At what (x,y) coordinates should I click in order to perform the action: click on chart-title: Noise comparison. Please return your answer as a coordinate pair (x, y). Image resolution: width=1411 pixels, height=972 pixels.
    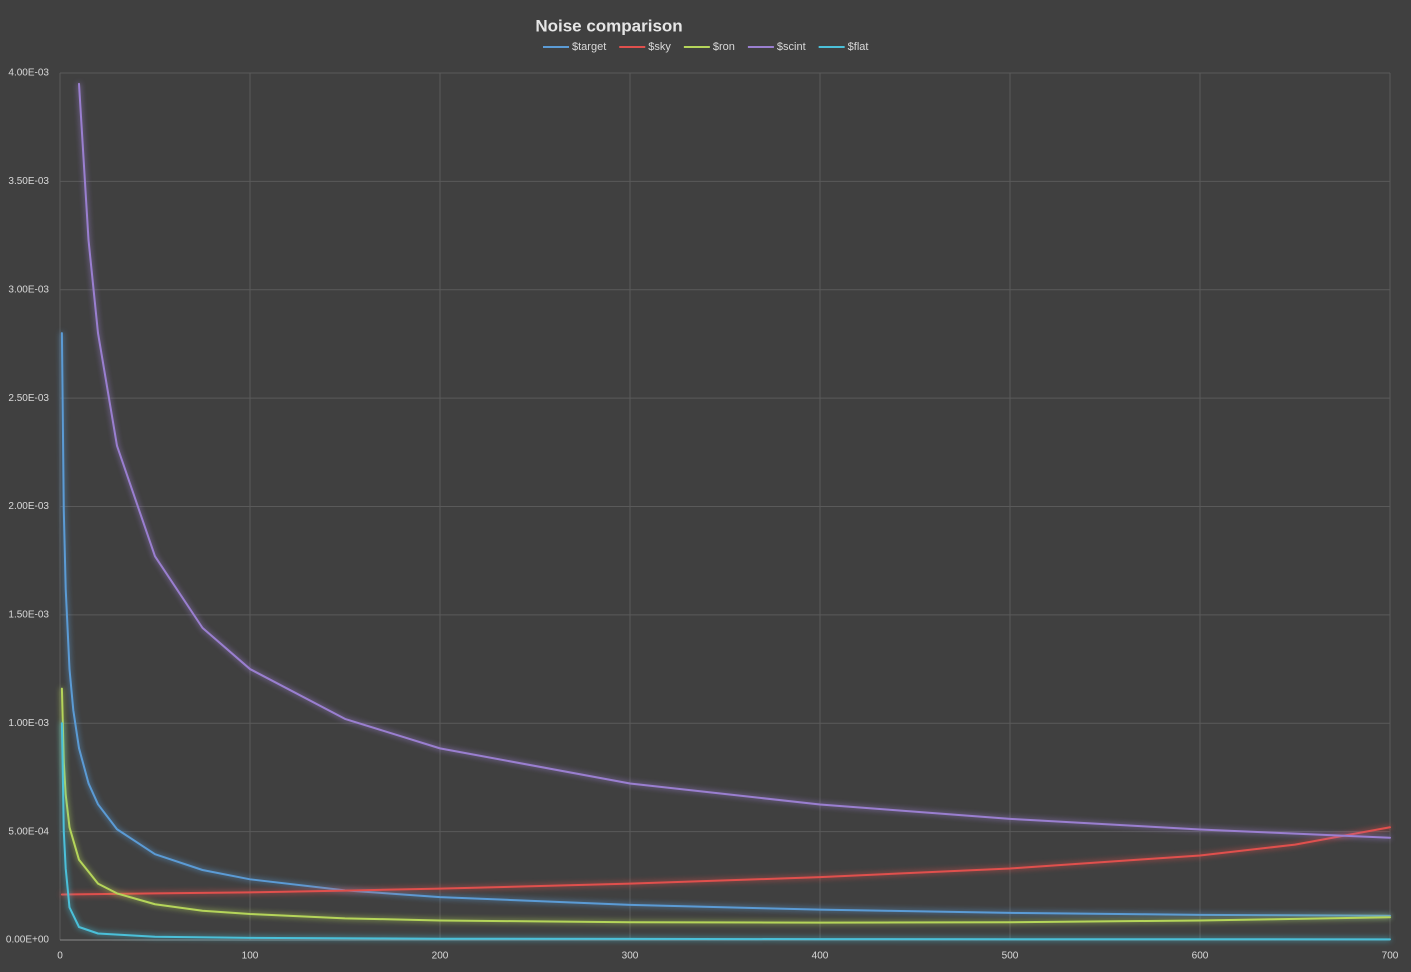
    Looking at the image, I should click on (608, 25).